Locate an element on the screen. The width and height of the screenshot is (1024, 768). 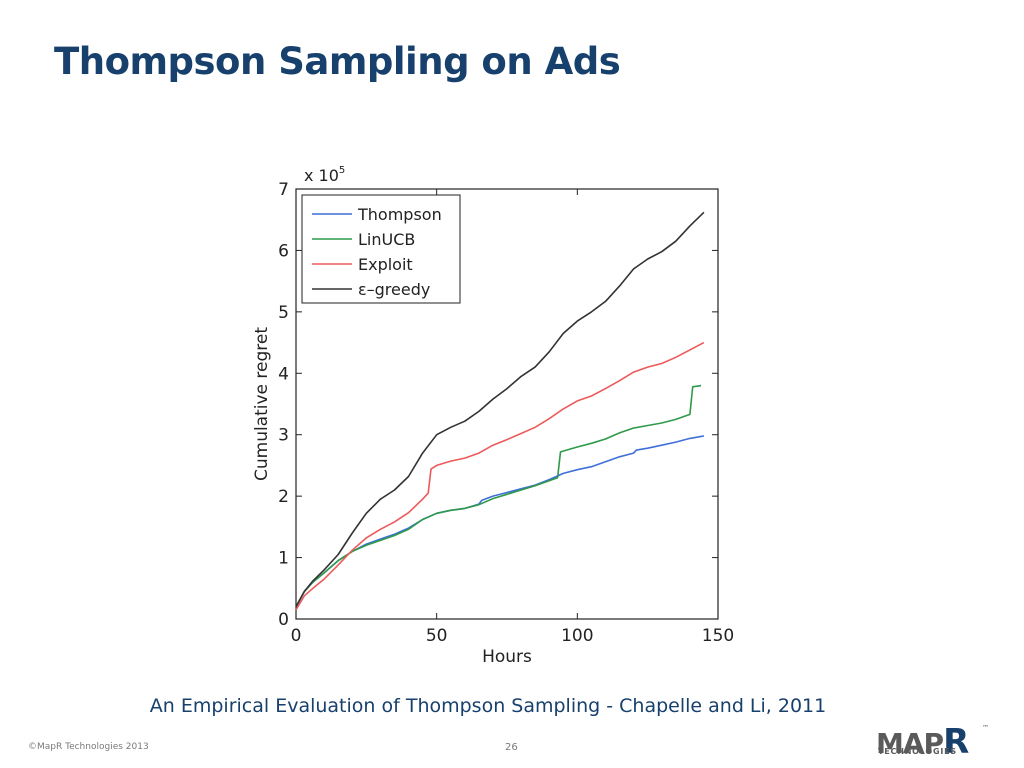
slide-title: Thompson Sampling on Ads is located at coordinates (337, 61).